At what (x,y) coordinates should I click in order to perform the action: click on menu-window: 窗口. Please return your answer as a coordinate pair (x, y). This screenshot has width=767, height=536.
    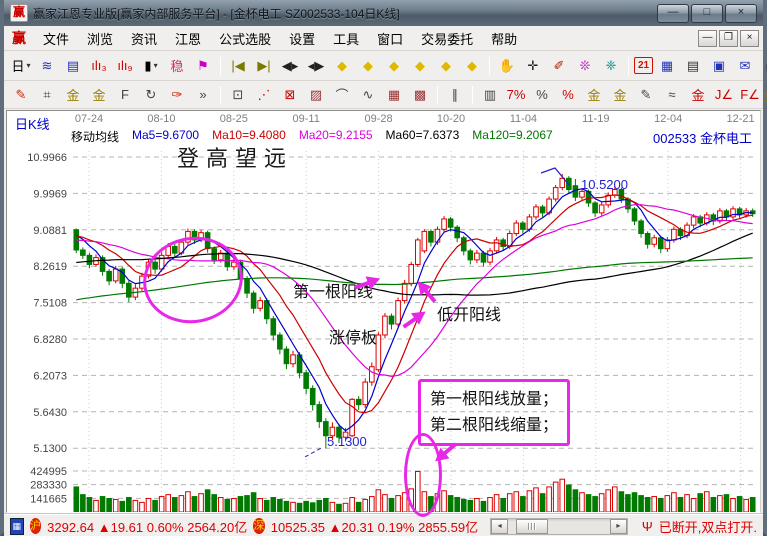
    Looking at the image, I should click on (390, 39).